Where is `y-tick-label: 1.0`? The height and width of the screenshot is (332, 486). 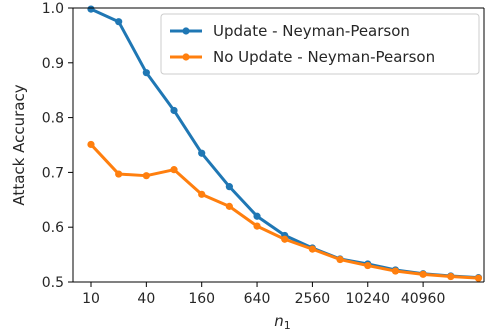
y-tick-label: 1.0 is located at coordinates (53, 9).